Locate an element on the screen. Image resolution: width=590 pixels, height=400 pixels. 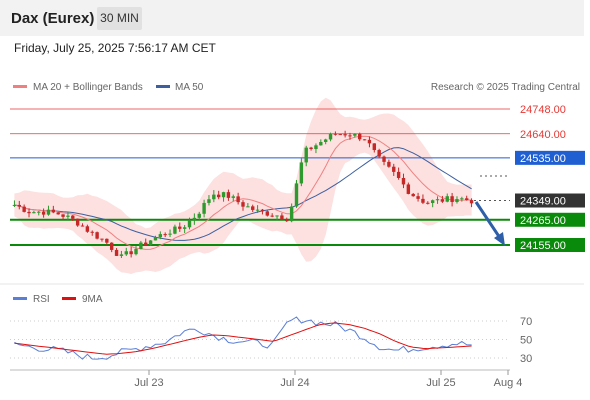
legend-swatch-rsi is located at coordinates (20, 298).